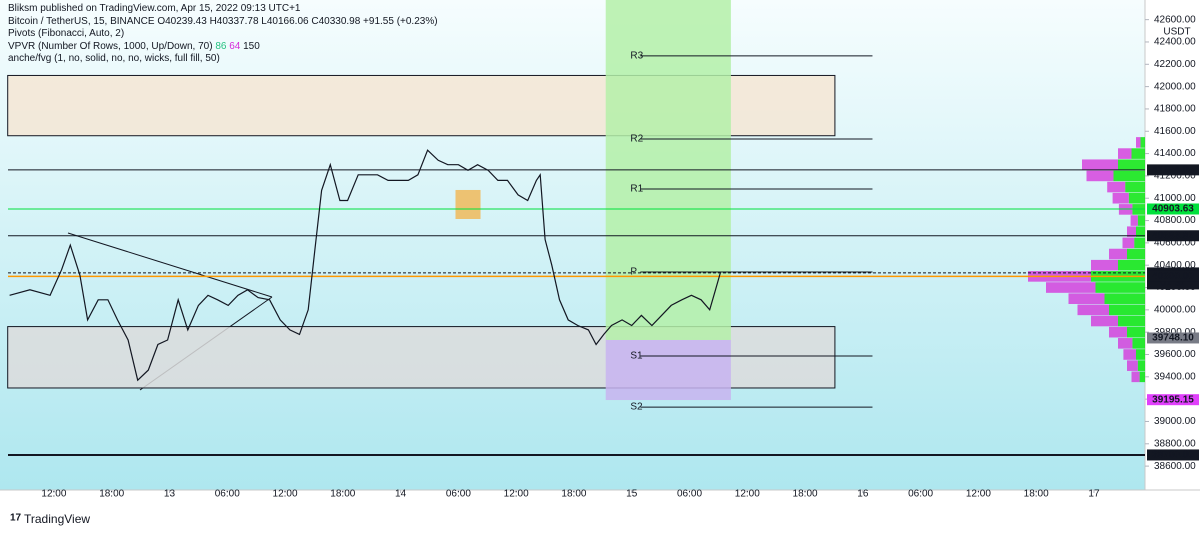  What do you see at coordinates (1175, 109) in the screenshot?
I see `y-tick-label: 41800.00` at bounding box center [1175, 109].